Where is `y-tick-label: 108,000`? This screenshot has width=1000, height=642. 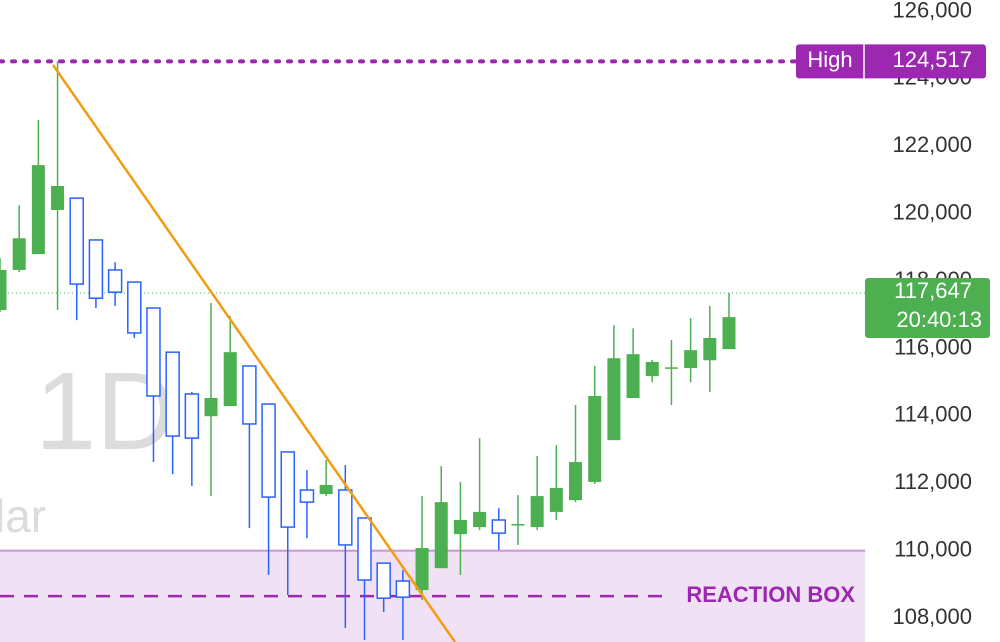 y-tick-label: 108,000 is located at coordinates (932, 616).